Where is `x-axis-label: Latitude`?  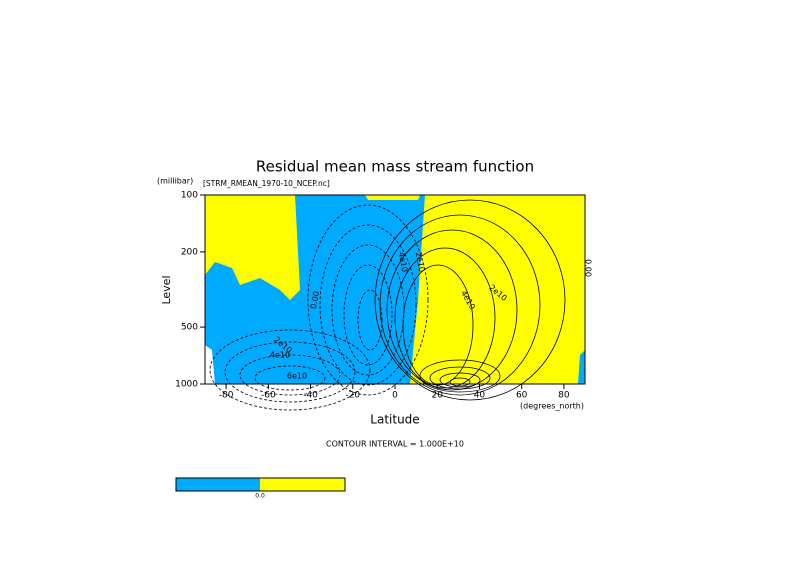
x-axis-label: Latitude is located at coordinates (394, 420).